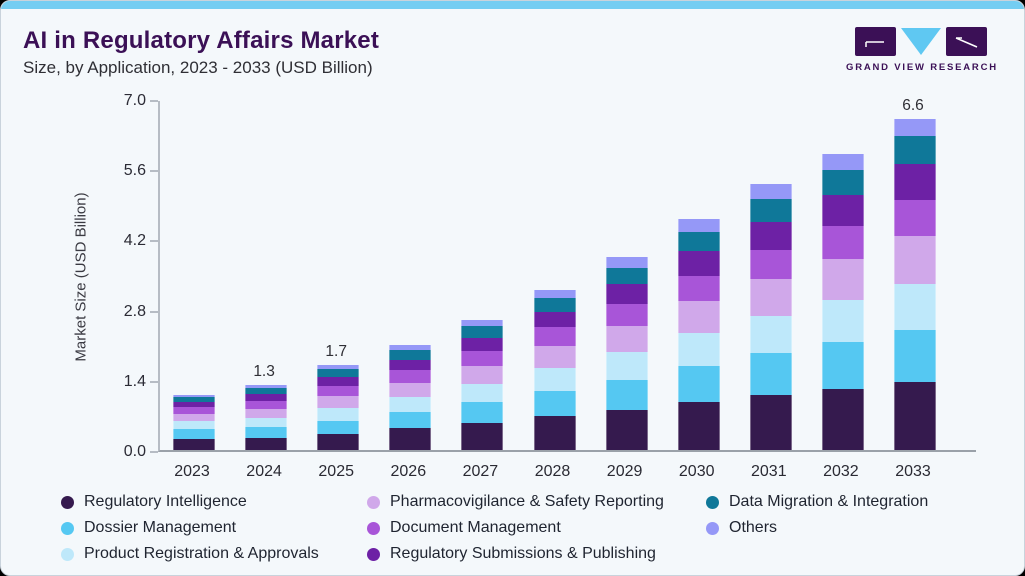  I want to click on x-tick-label: 2033, so click(913, 471).